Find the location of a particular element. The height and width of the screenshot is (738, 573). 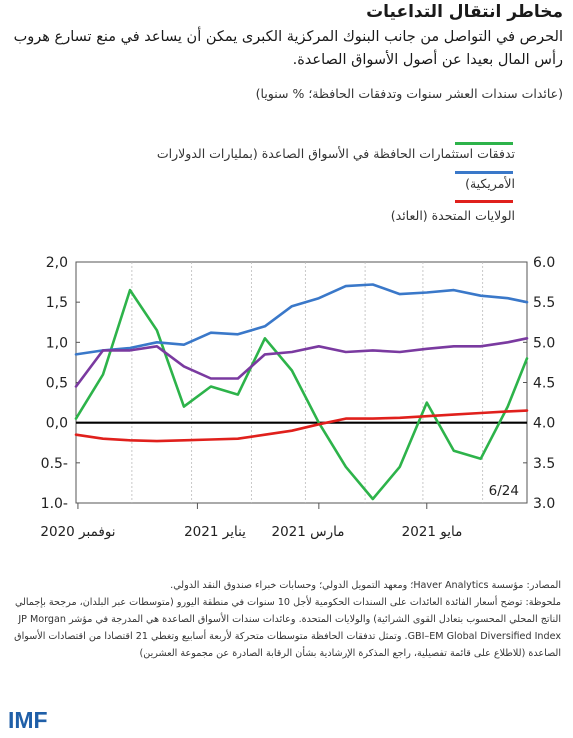

x-tick-label: يناير 2021 is located at coordinates (215, 532).